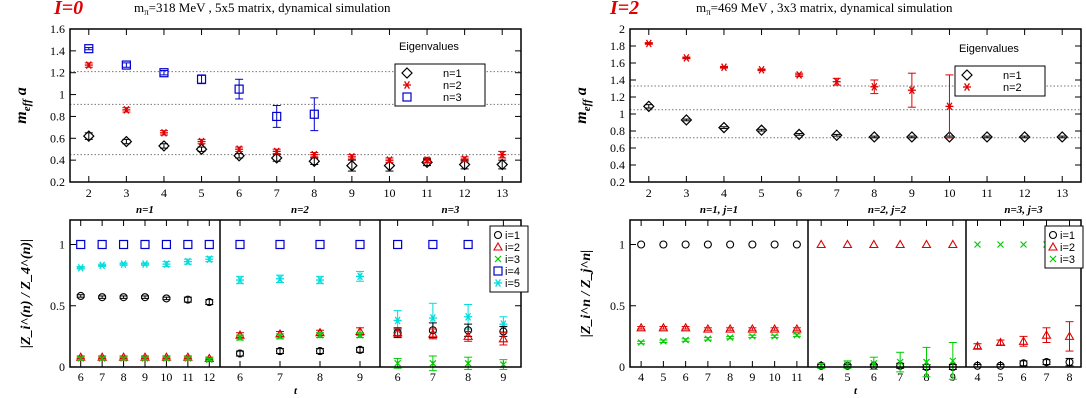  What do you see at coordinates (617, 131) in the screenshot?
I see `y-tick-label: 0.8` at bounding box center [617, 131].